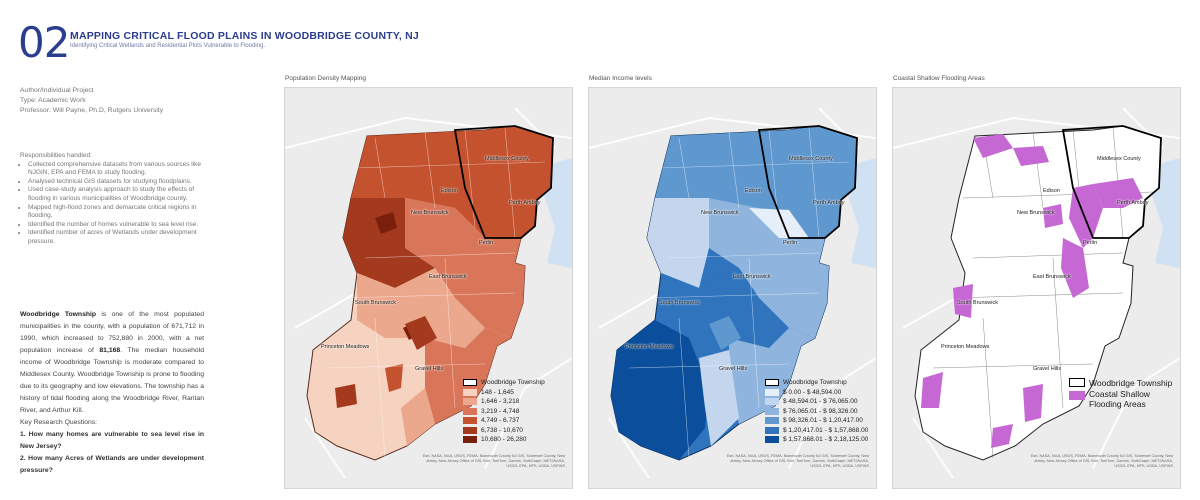  I want to click on legend-label: $ 98,326.01 - $ 1,20,417.00, so click(823, 421).